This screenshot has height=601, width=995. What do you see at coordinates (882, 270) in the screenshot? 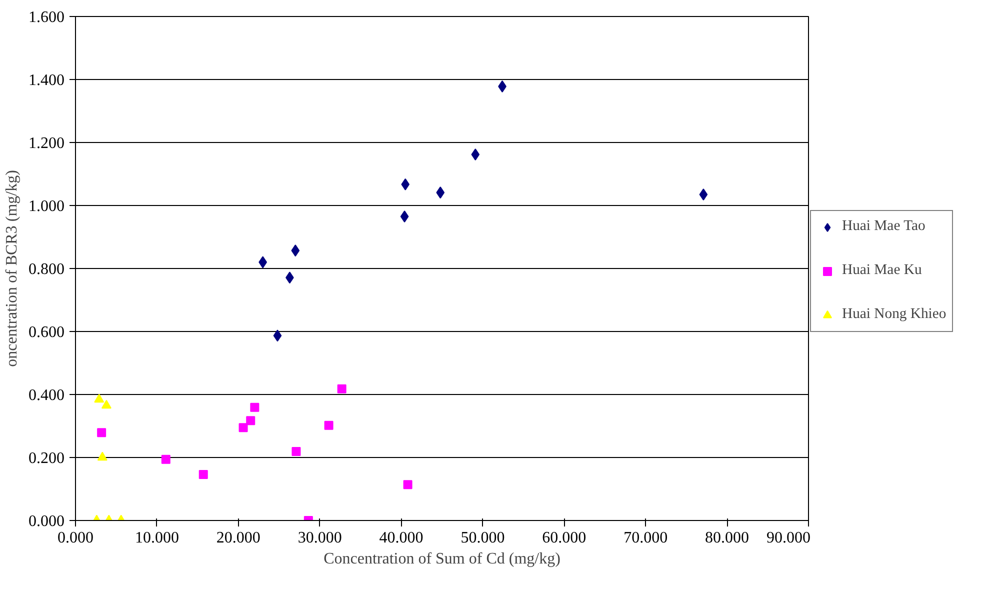
I see `legend-label: Huai Mae Ku` at bounding box center [882, 270].